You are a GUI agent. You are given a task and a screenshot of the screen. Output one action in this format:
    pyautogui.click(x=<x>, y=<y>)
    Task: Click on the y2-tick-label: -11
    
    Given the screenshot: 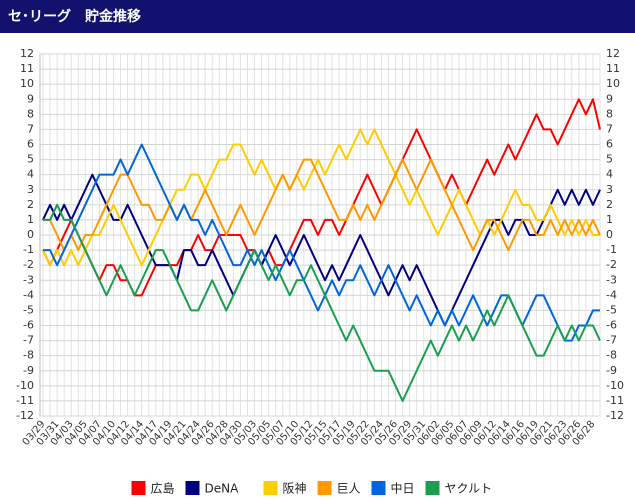 What is the action you would take?
    pyautogui.click(x=615, y=400)
    